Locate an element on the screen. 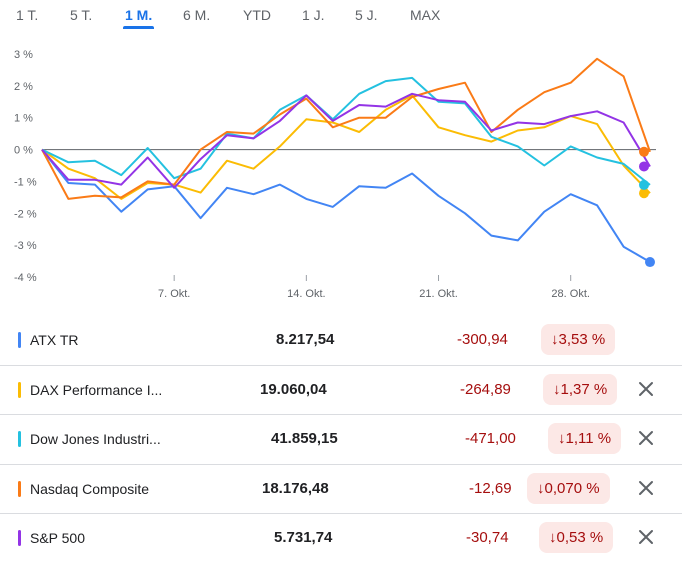  tab-5-days: 5 T. is located at coordinates (81, 15).